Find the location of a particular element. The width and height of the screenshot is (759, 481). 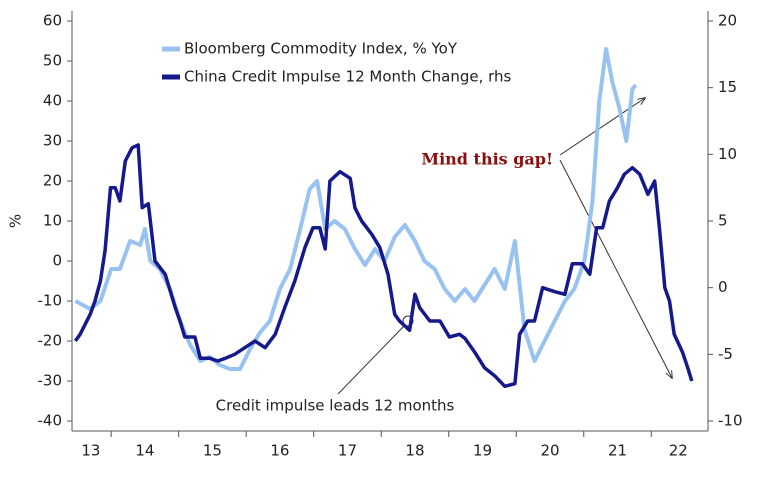

x-tick-label: 21 is located at coordinates (617, 451).